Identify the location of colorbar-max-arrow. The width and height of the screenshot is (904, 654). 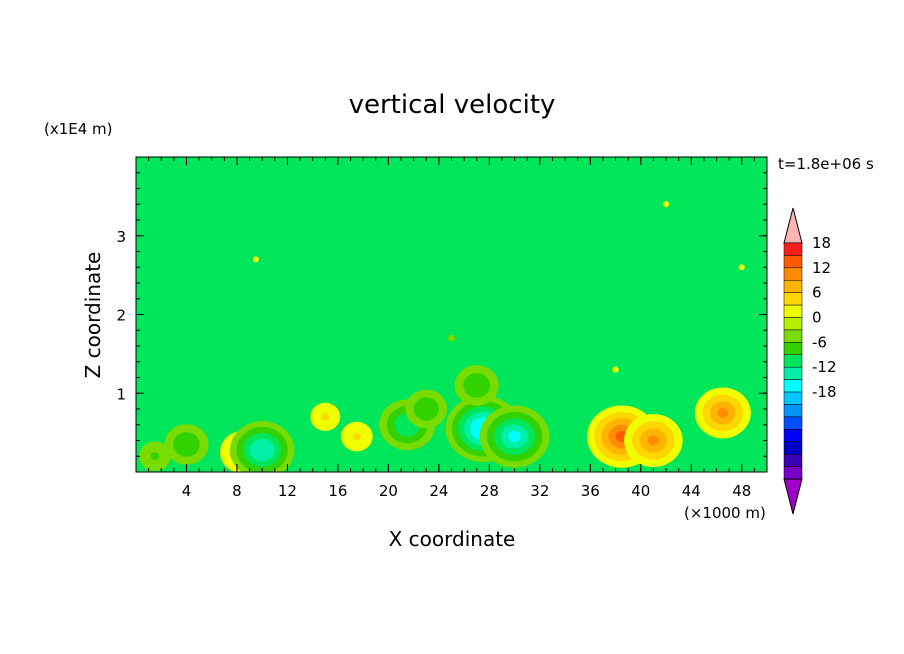
(793, 225).